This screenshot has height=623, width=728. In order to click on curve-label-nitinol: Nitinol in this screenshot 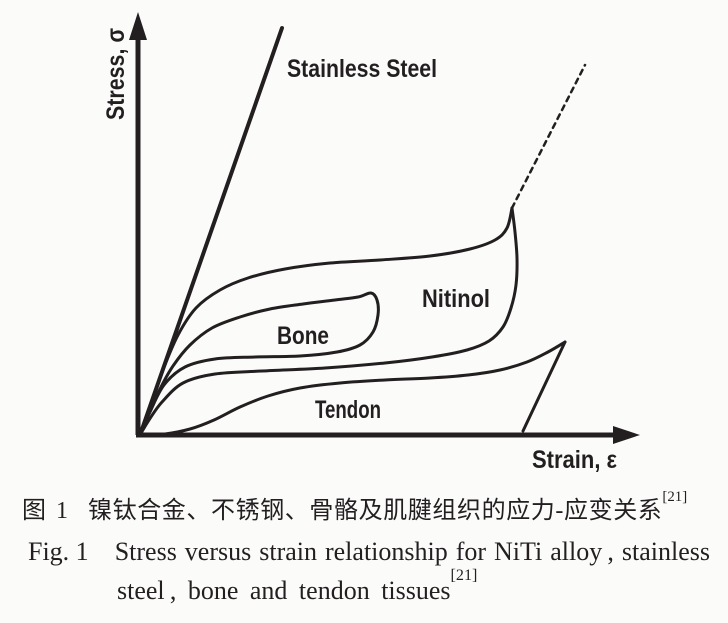, I will do `click(456, 299)`.